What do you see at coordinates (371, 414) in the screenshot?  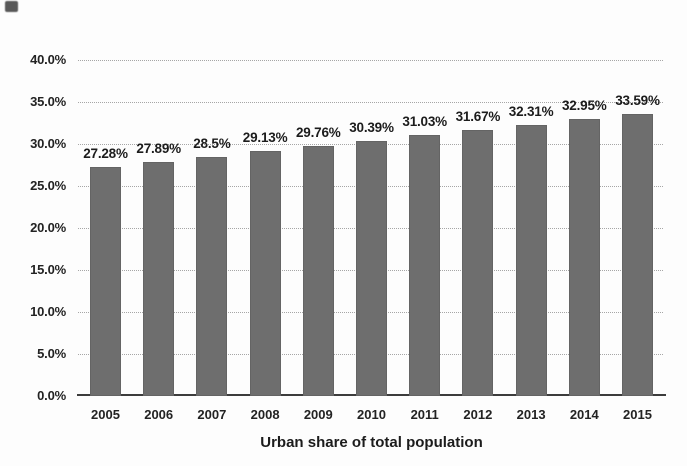 I see `x-tick-label-2010: 2010` at bounding box center [371, 414].